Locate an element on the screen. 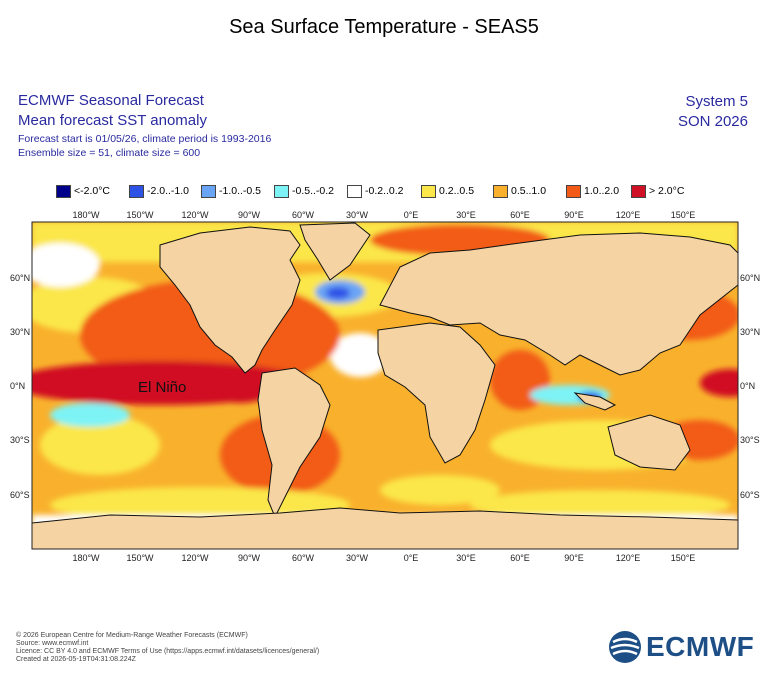  ecmwf-logo: ECMWF is located at coordinates (681, 647).